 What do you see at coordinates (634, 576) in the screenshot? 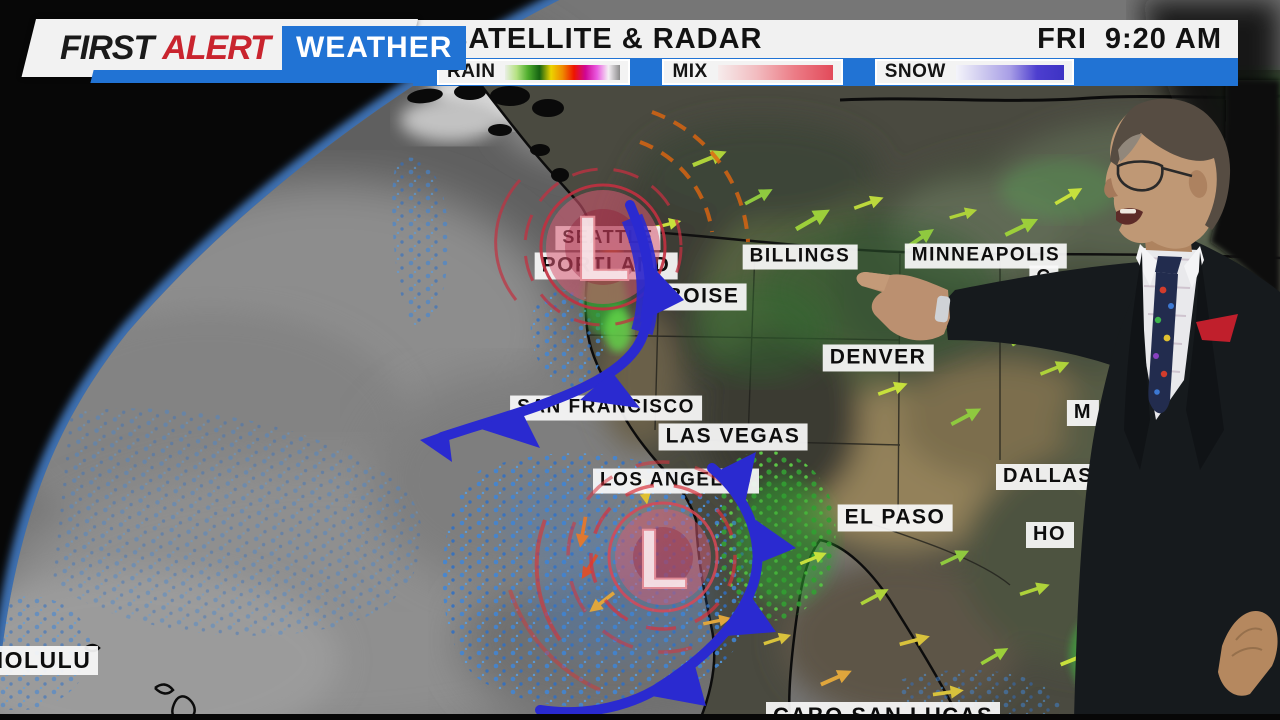
I see `low-pressure-south: L` at bounding box center [634, 576].